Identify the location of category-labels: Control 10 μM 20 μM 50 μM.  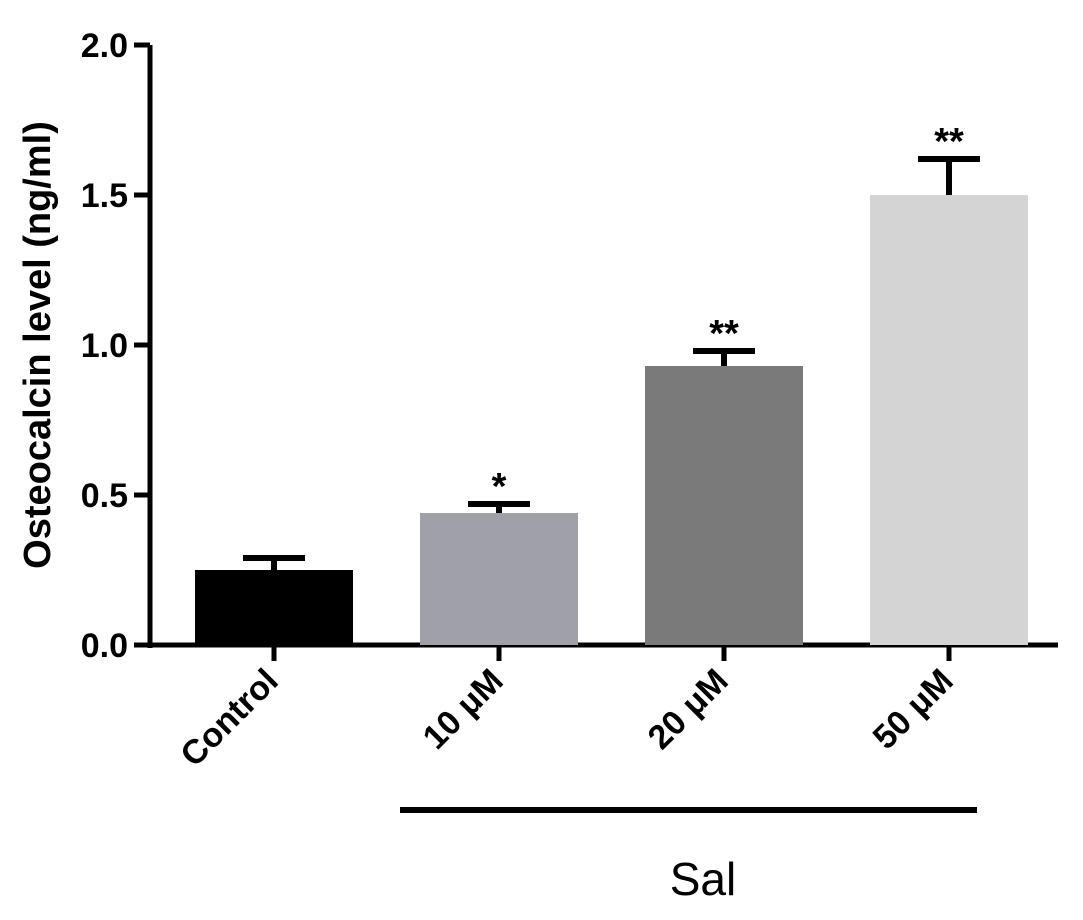
(566, 718).